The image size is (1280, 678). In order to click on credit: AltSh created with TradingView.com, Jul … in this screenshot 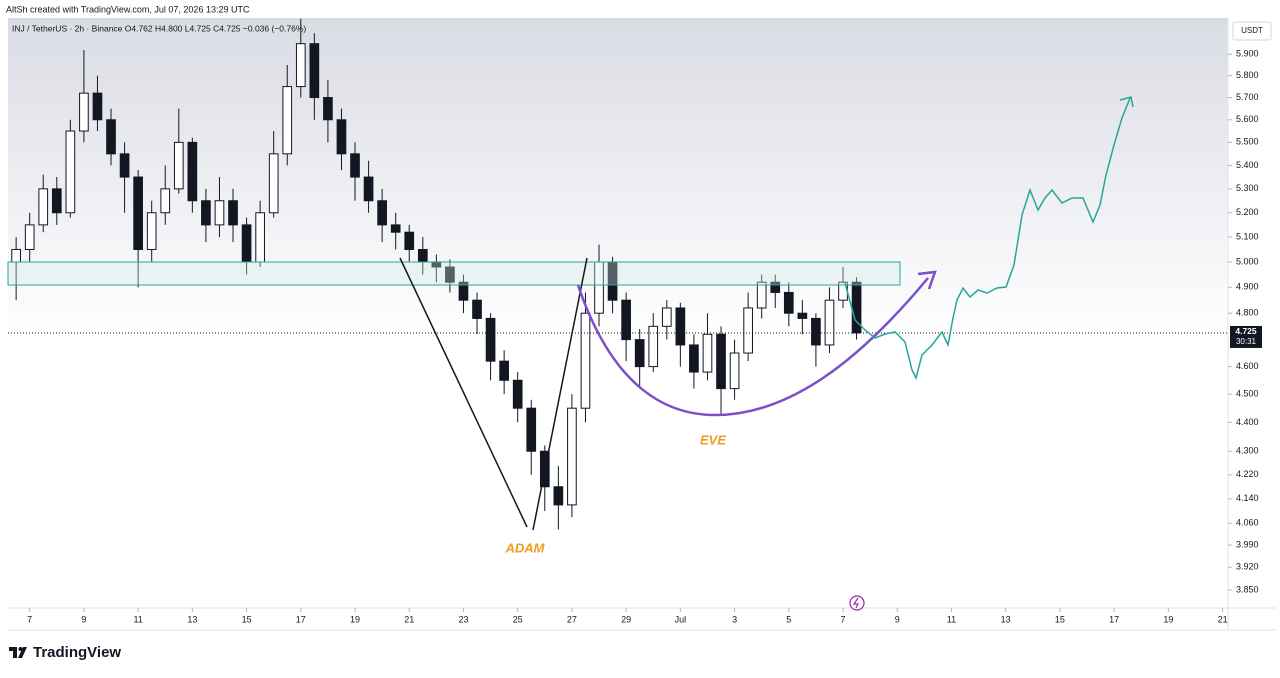, I will do `click(128, 9)`.